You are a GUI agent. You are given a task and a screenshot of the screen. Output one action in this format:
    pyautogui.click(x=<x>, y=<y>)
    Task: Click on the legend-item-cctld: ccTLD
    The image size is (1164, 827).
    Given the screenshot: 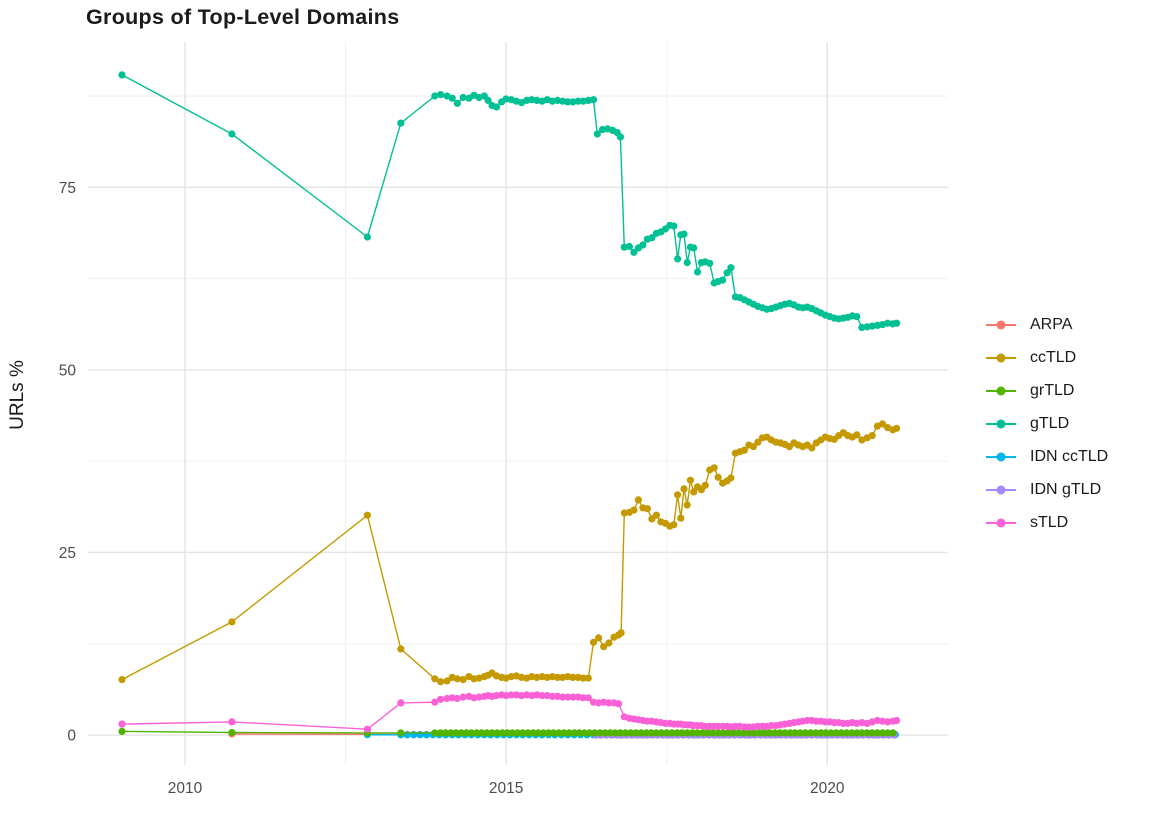 What is the action you would take?
    pyautogui.click(x=1046, y=357)
    